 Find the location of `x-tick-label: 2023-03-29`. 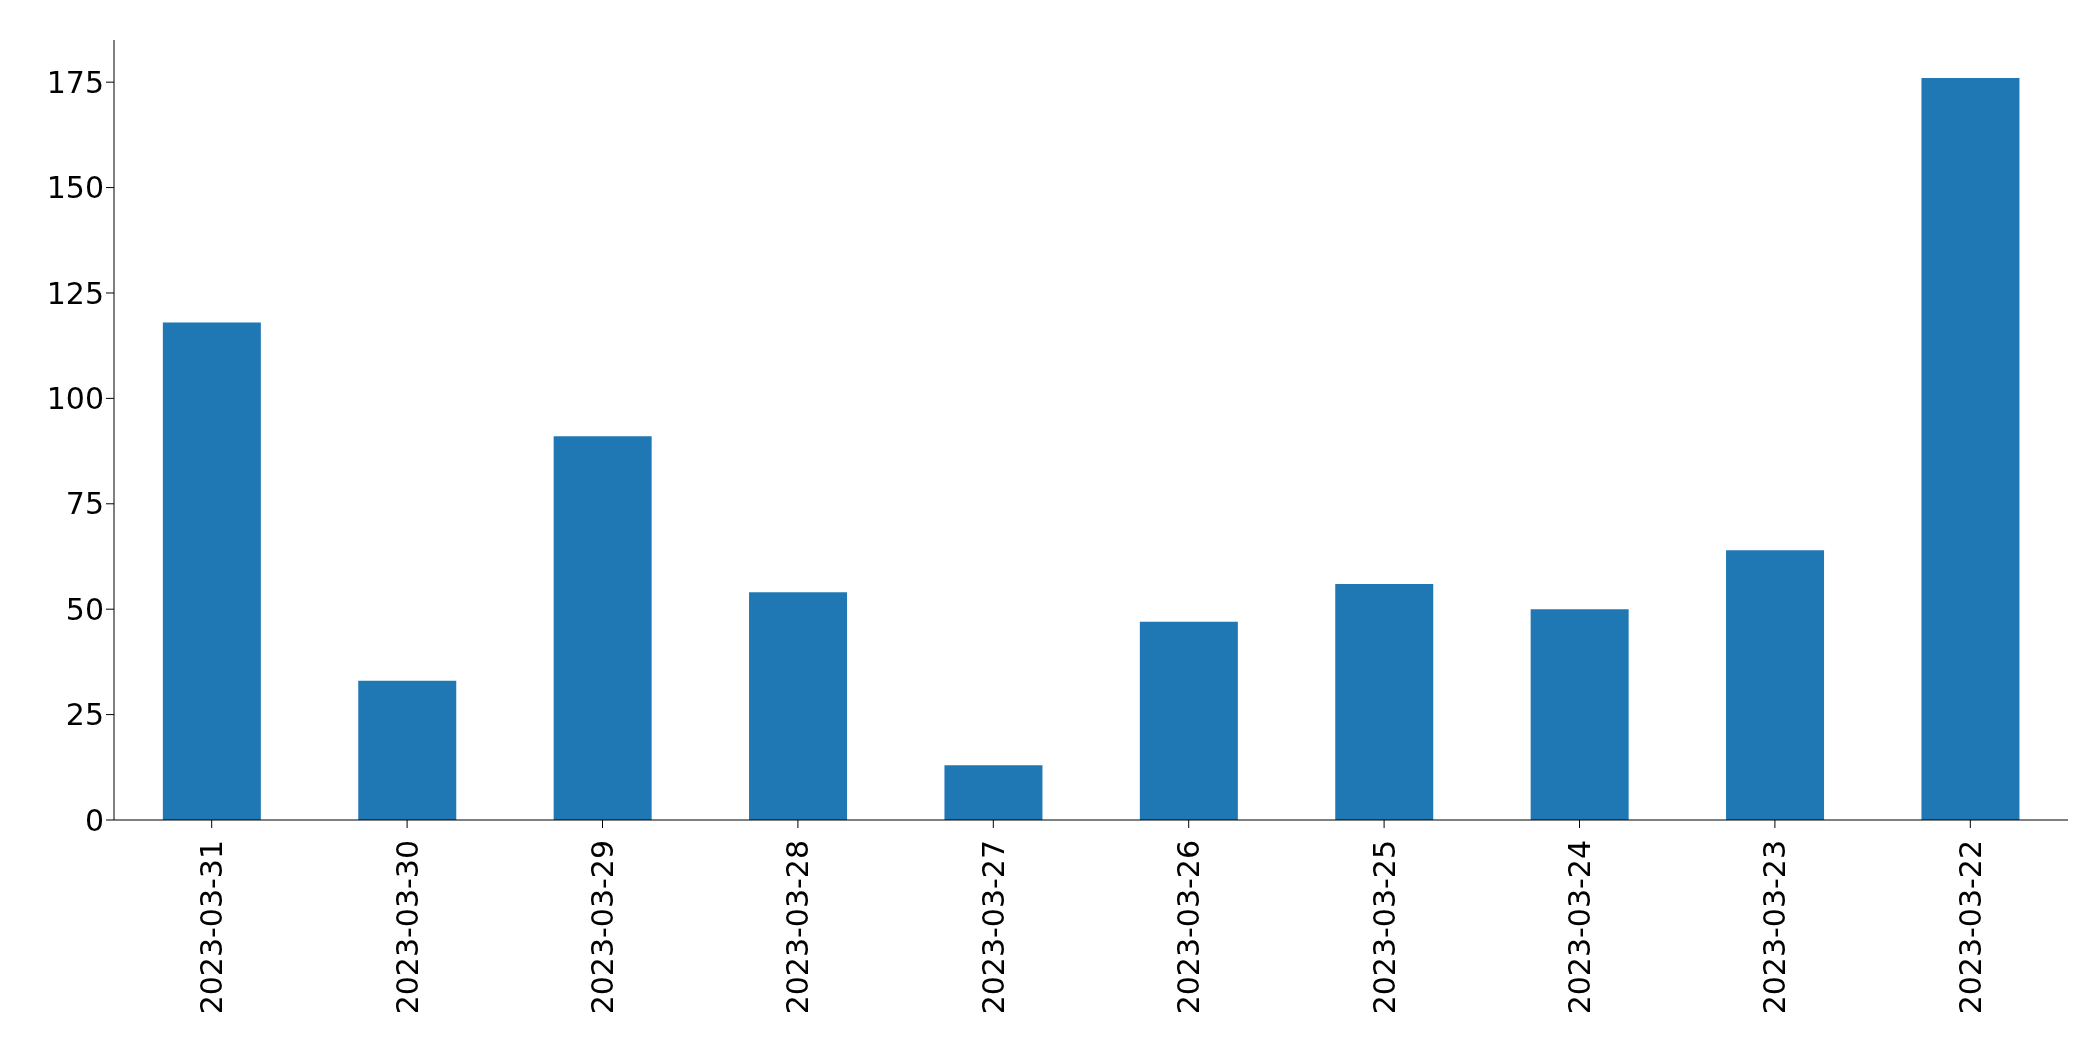

x-tick-label: 2023-03-29 is located at coordinates (602, 927).